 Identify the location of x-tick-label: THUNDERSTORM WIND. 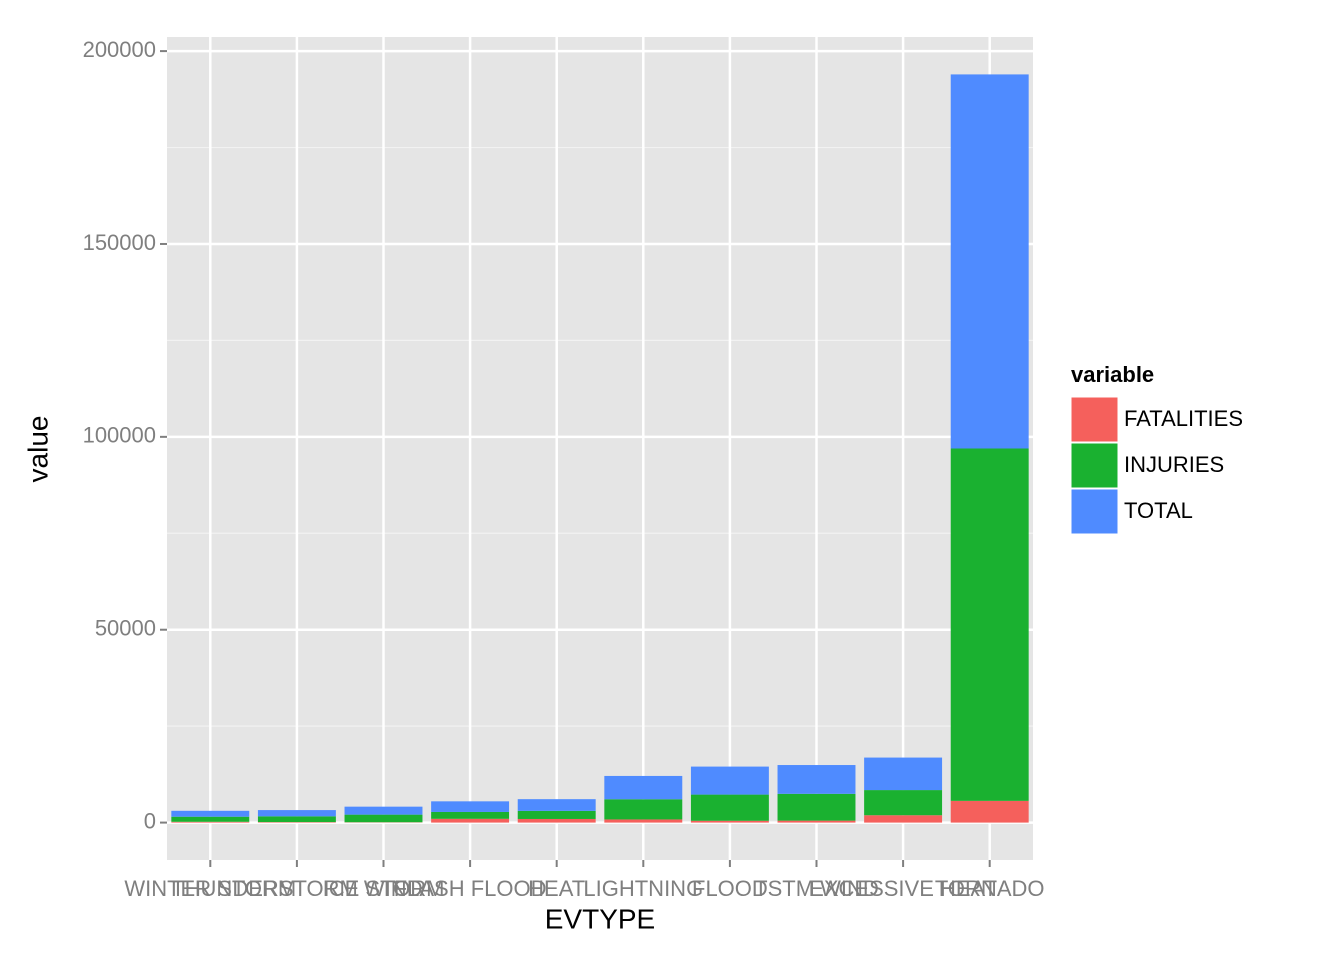
(296, 888).